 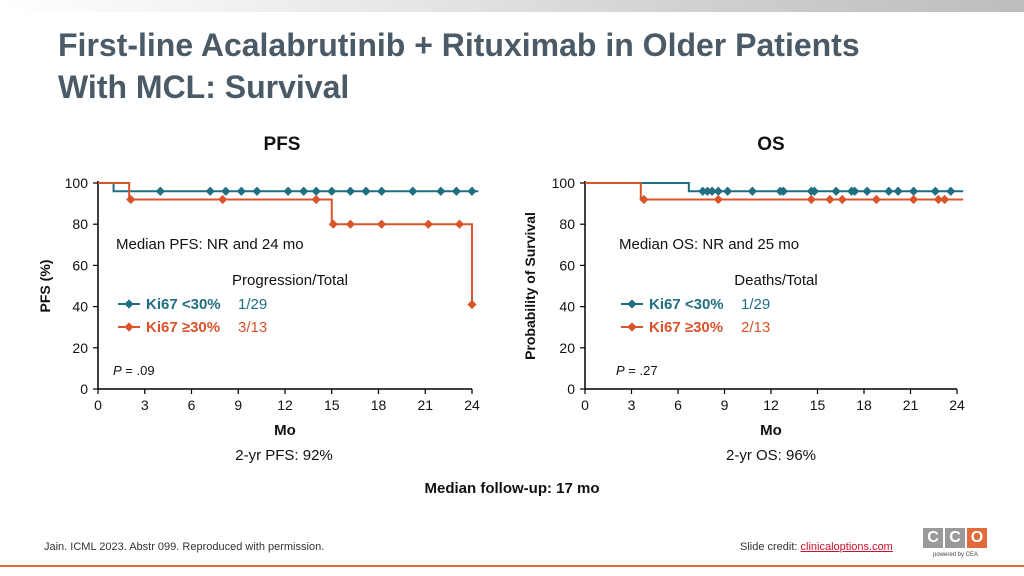 I want to click on pfs-panel-title: PFS, so click(x=282, y=144).